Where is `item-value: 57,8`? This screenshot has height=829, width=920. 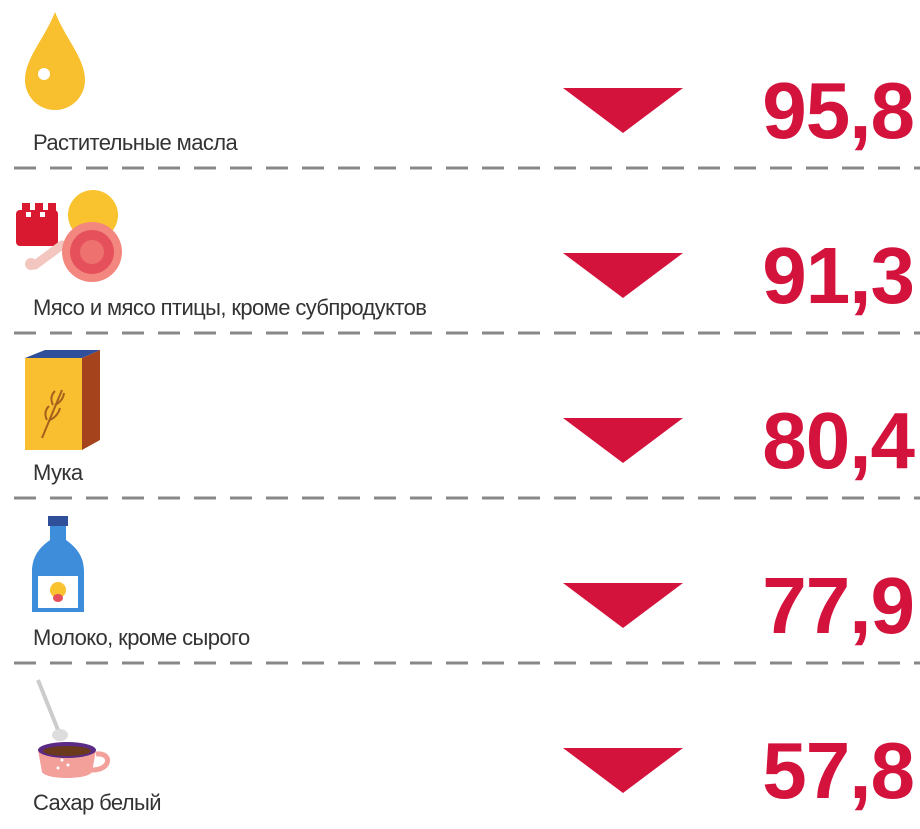 item-value: 57,8 is located at coordinates (838, 770).